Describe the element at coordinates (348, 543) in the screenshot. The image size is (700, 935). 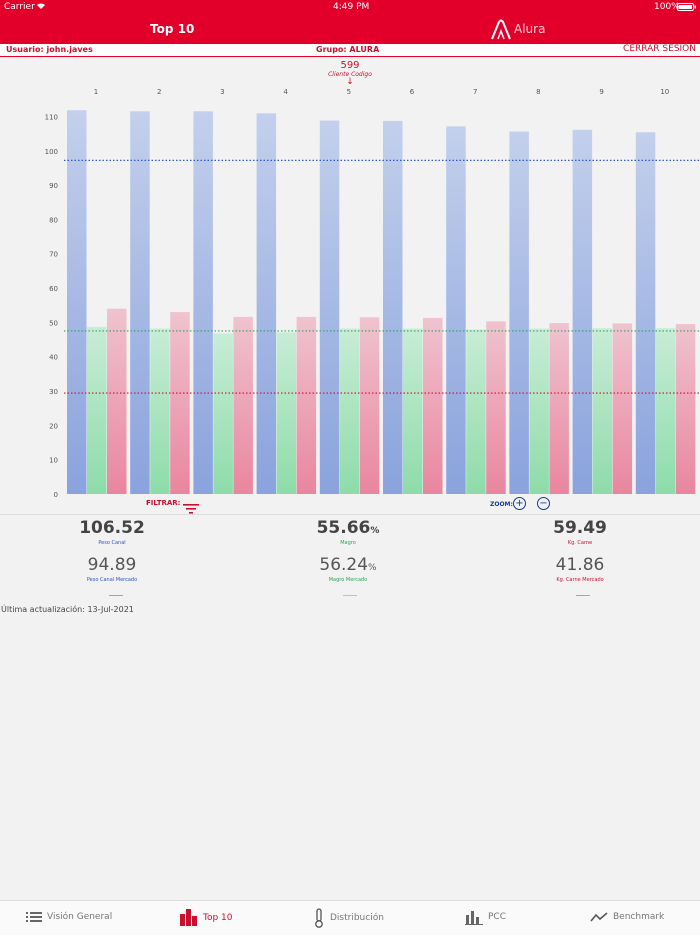
I see `metric-label: Magro` at that location.